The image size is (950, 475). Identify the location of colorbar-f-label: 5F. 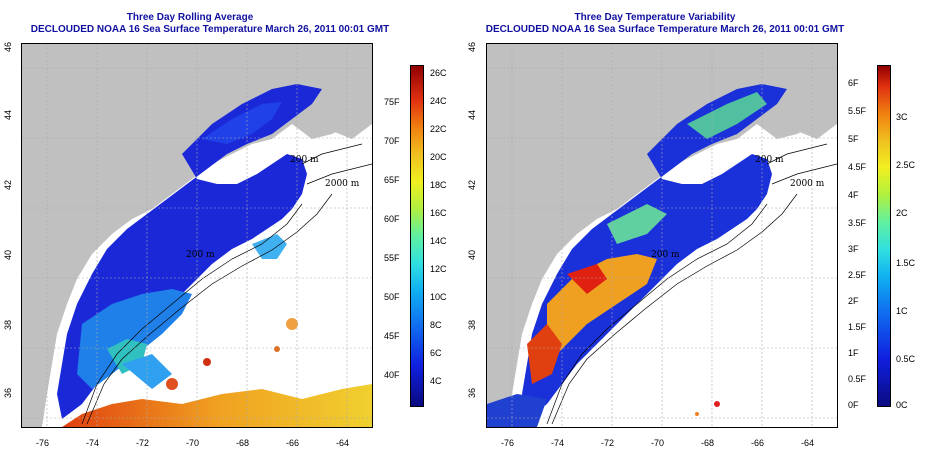
(853, 139).